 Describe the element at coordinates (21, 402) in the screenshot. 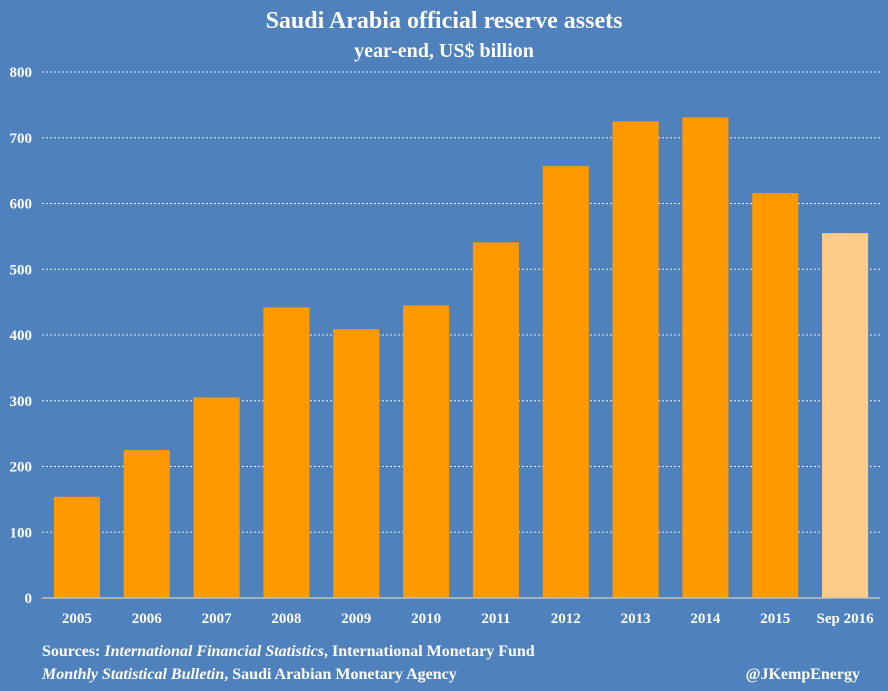

I see `y-tick-label: 300` at that location.